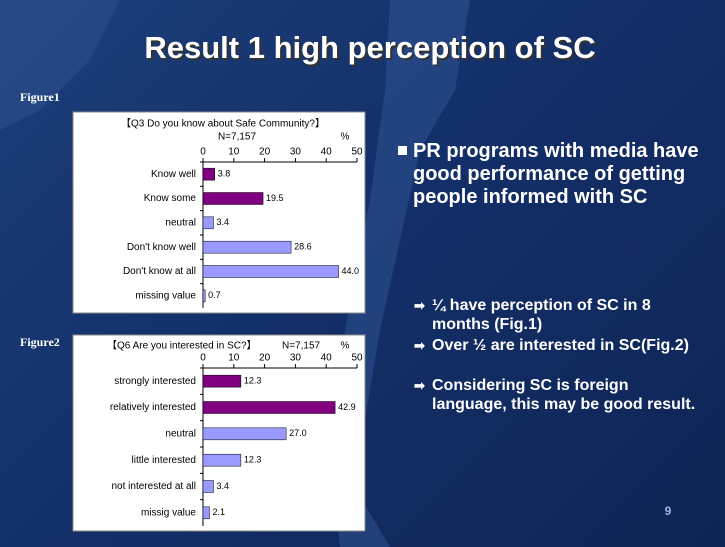 The image size is (725, 547). Describe the element at coordinates (668, 511) in the screenshot. I see `page-number: 9` at that location.